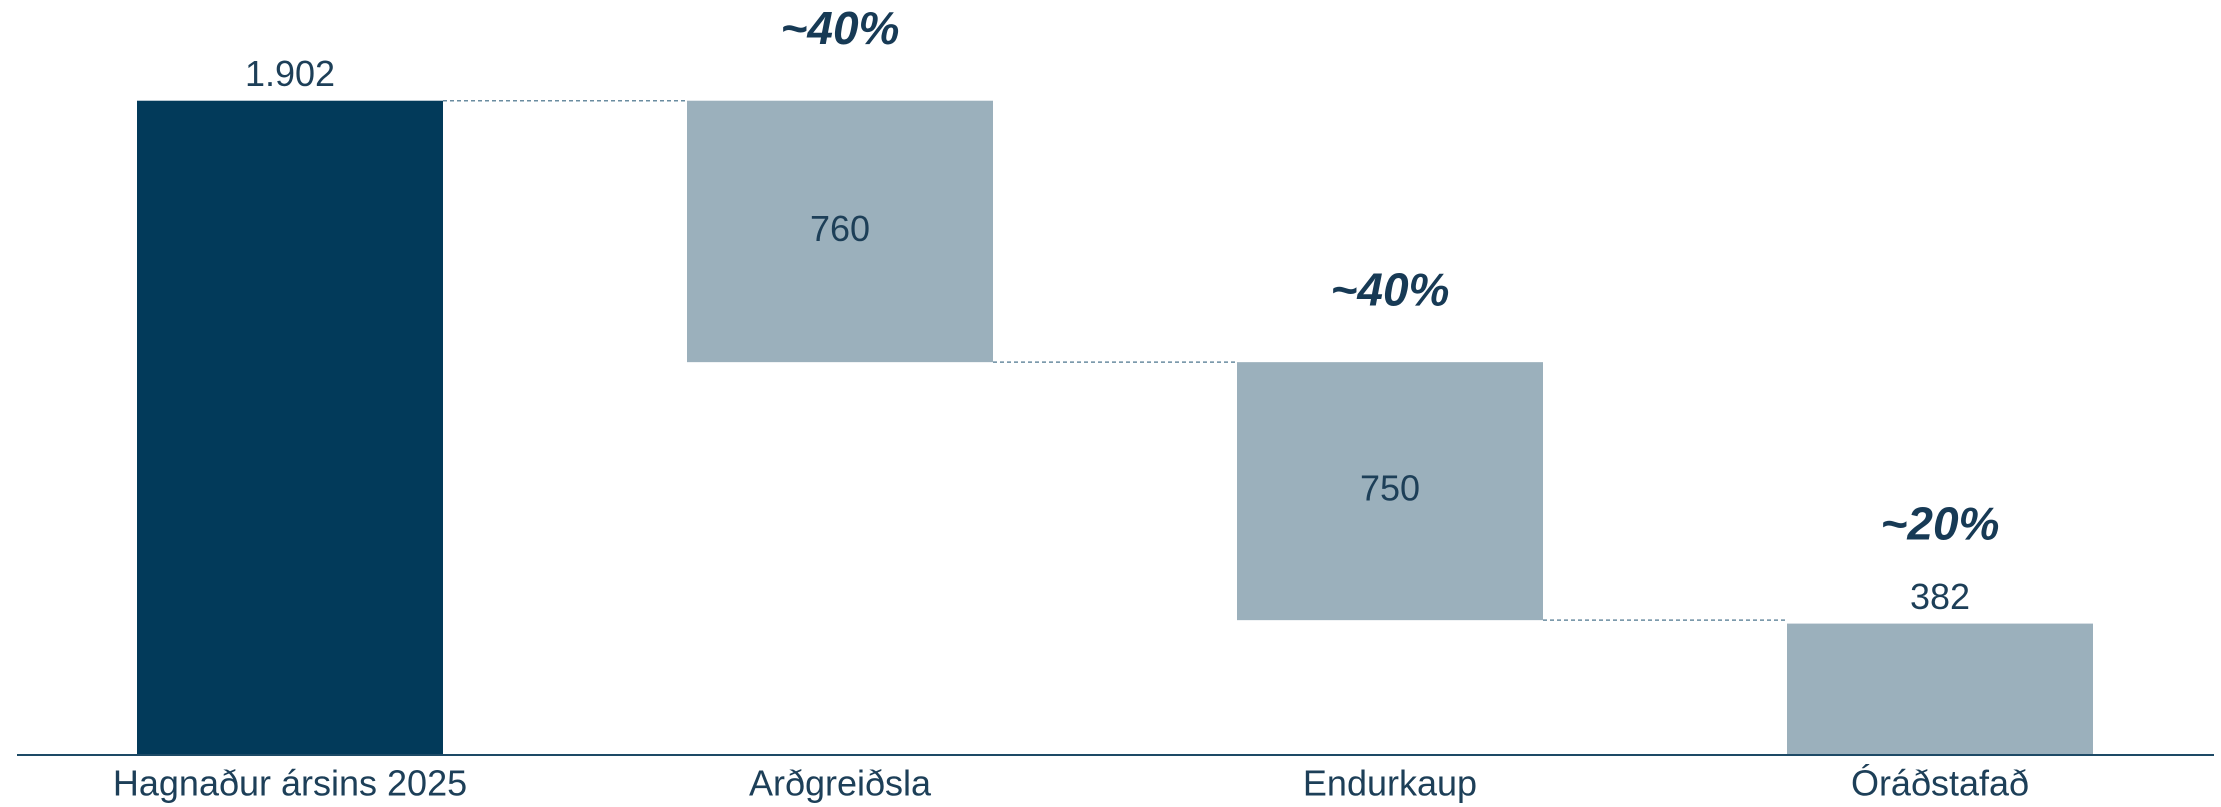  I want to click on value-label: 1.902, so click(290, 73).